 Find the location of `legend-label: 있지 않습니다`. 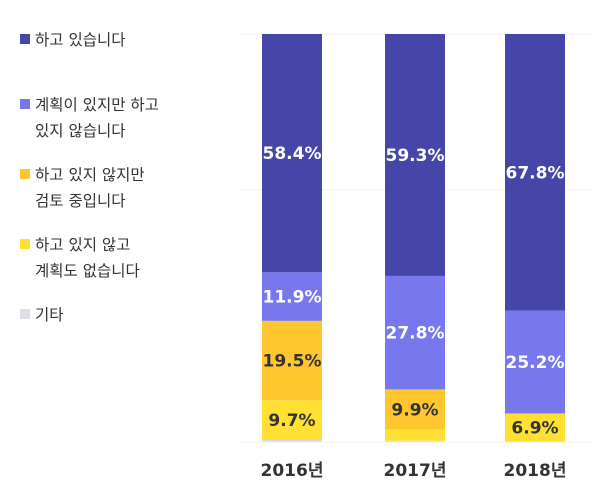

legend-label: 있지 않습니다 is located at coordinates (80, 131).